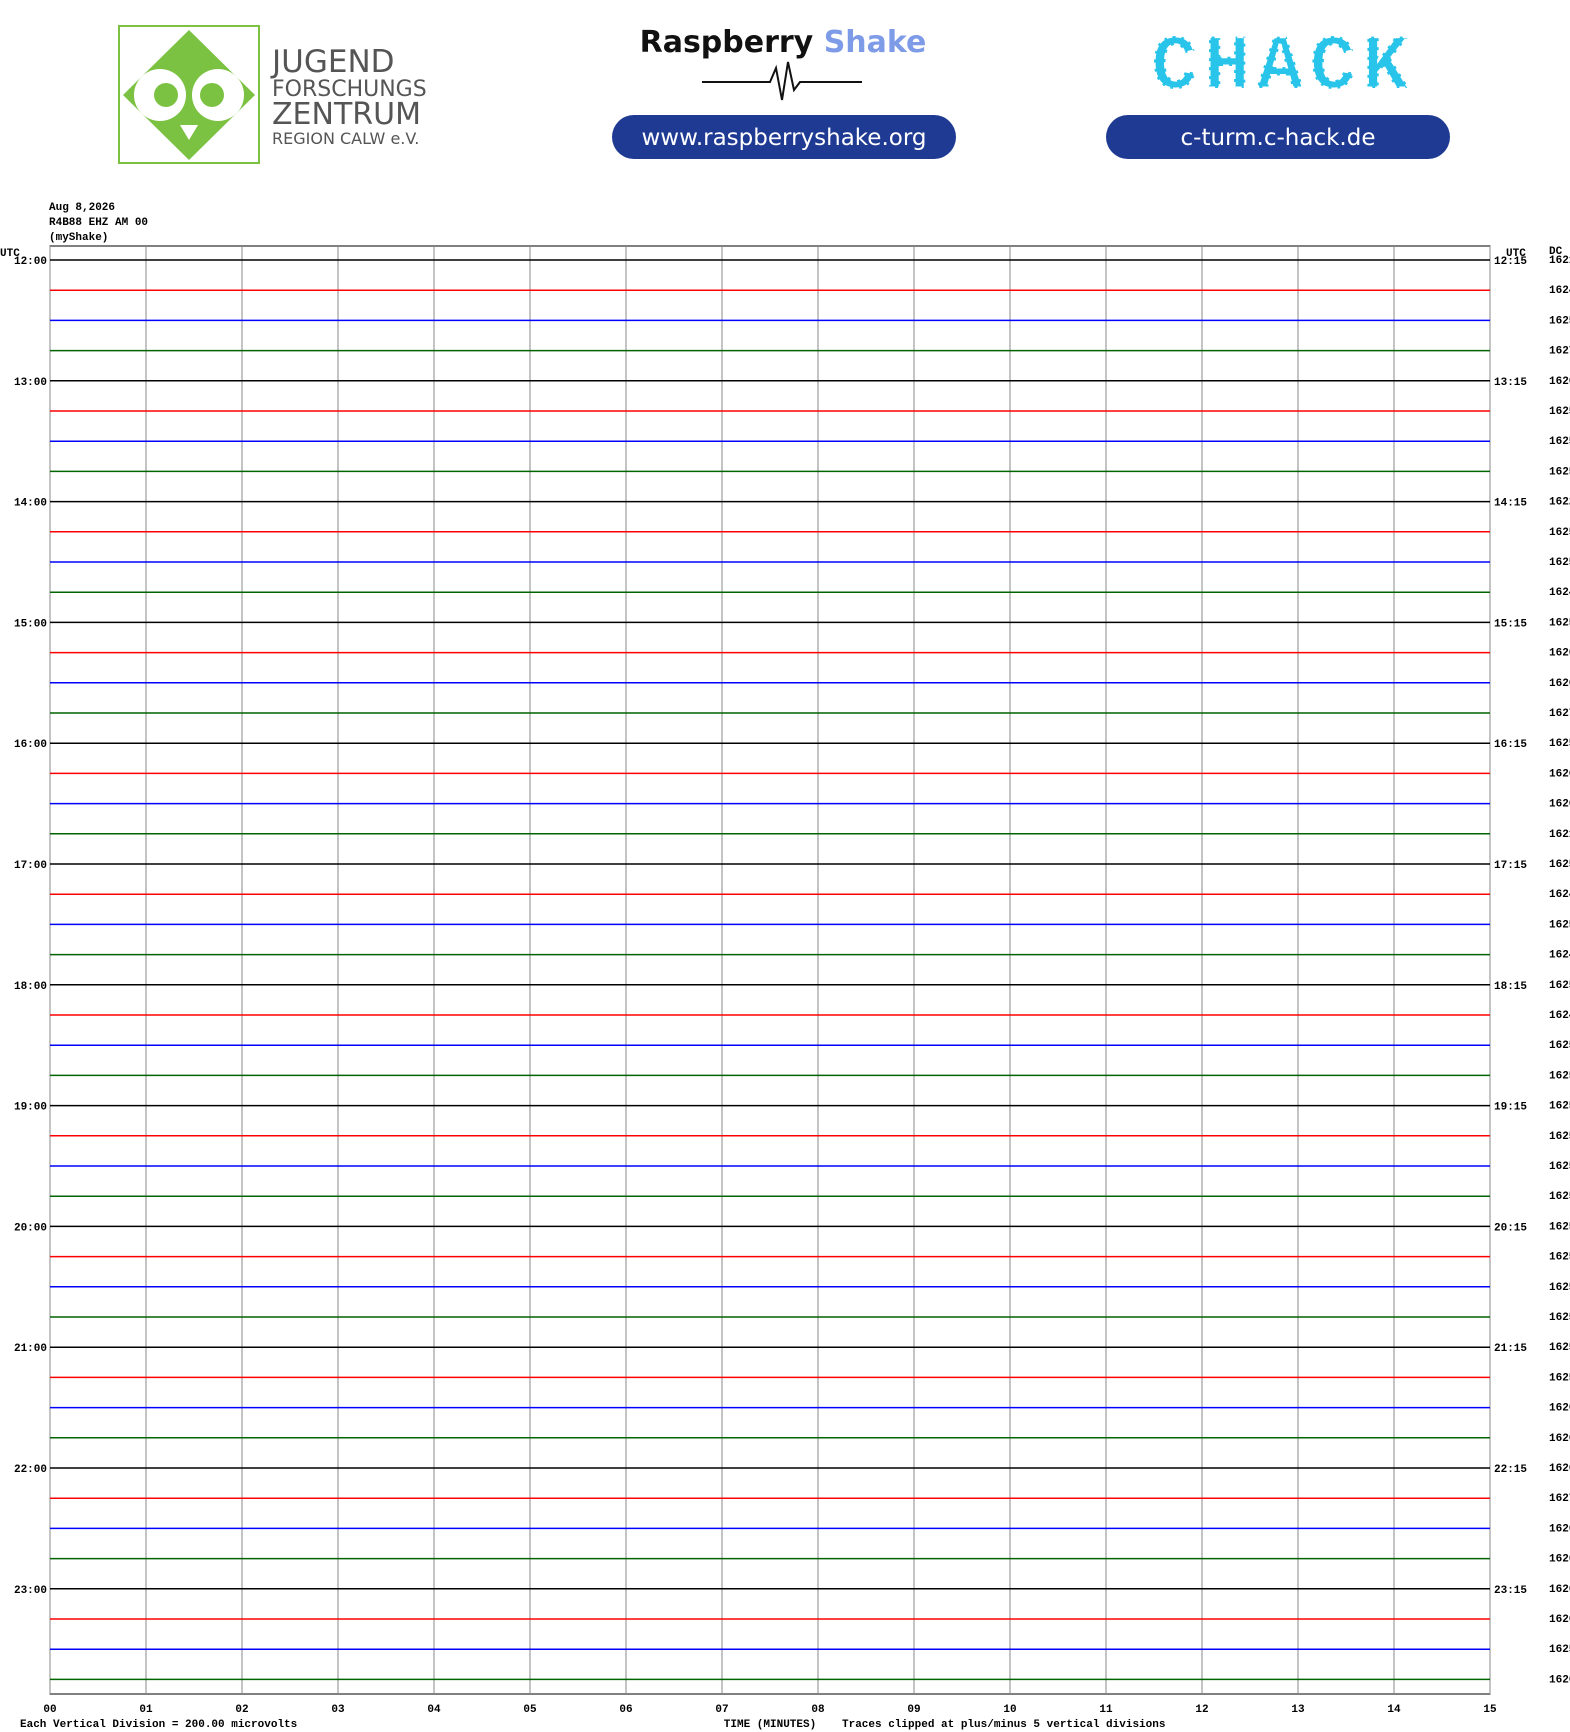 Image resolution: width=1570 pixels, height=1732 pixels. Describe the element at coordinates (30, 504) in the screenshot. I see `hour-label: 14:00` at that location.